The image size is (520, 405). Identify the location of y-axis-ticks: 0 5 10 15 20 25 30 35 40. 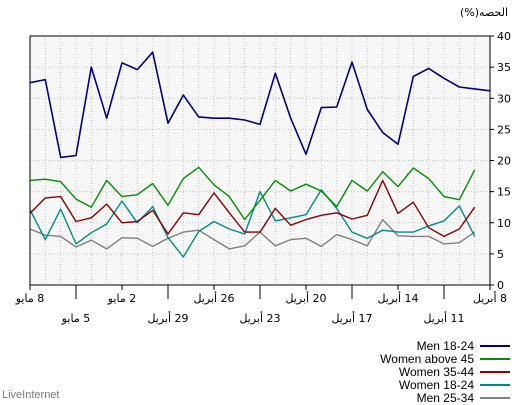
(500, 161).